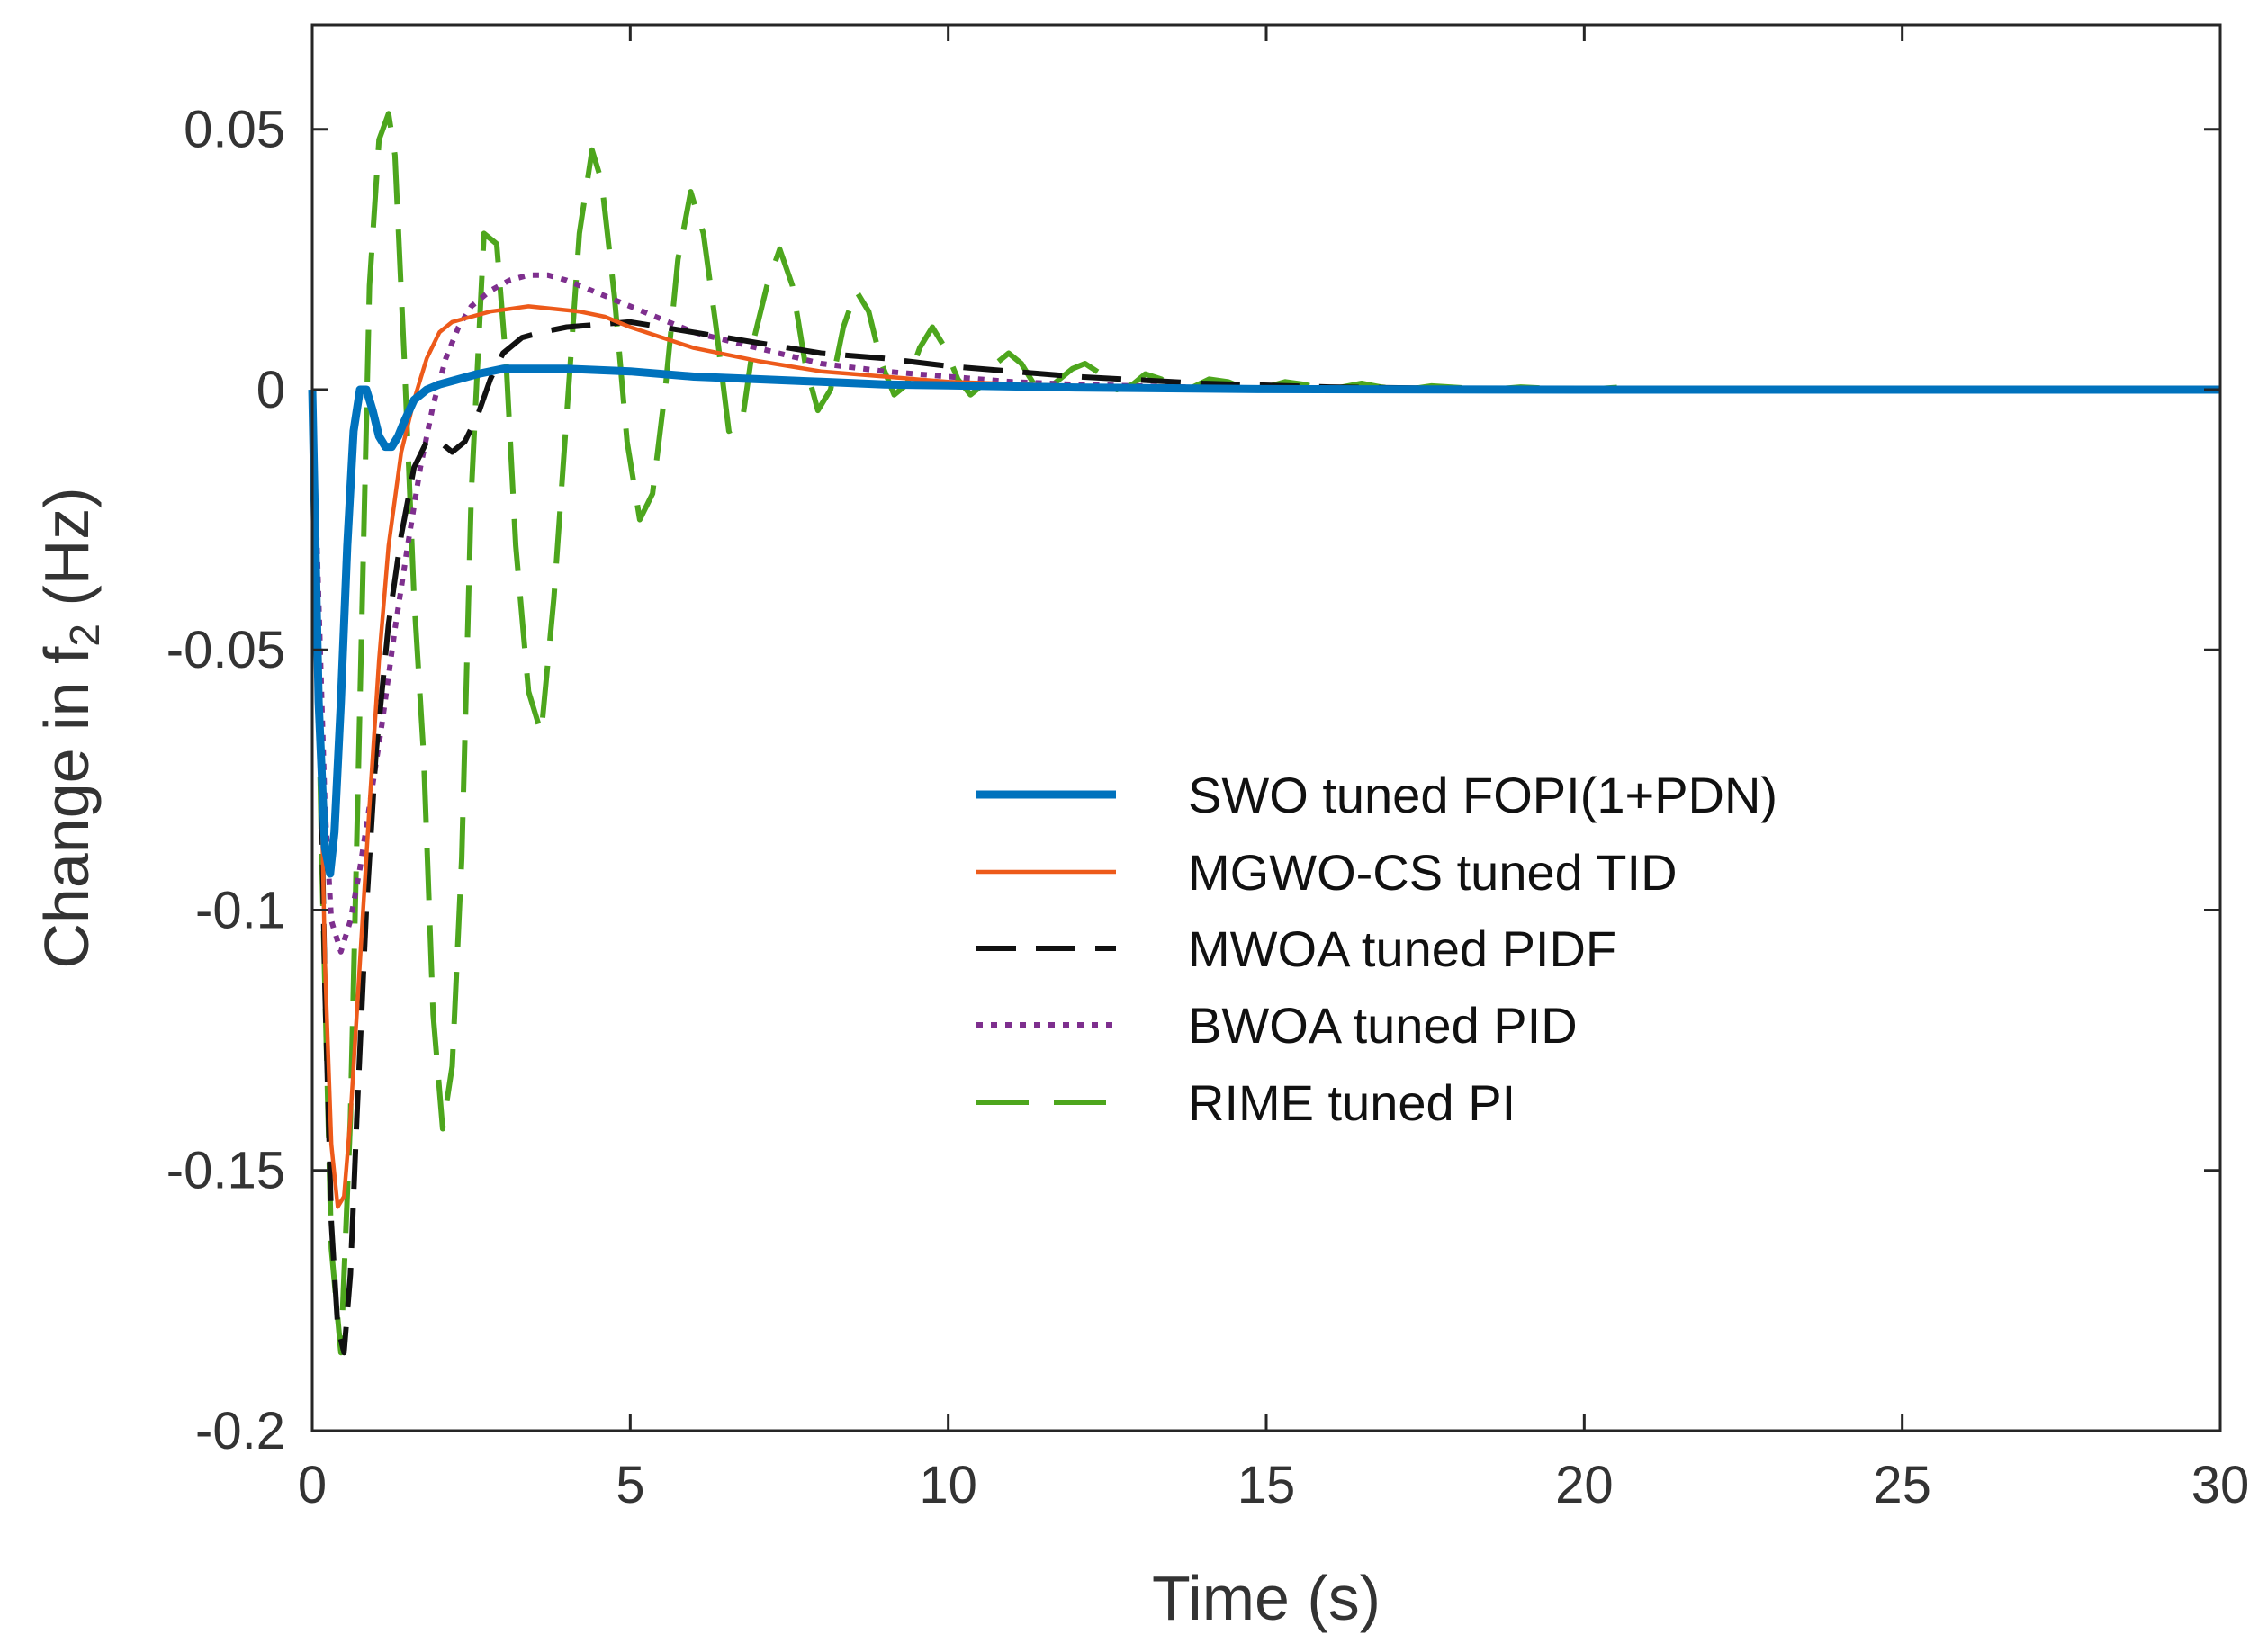  Describe the element at coordinates (240, 910) in the screenshot. I see `y-tick-label: -0.1` at that location.